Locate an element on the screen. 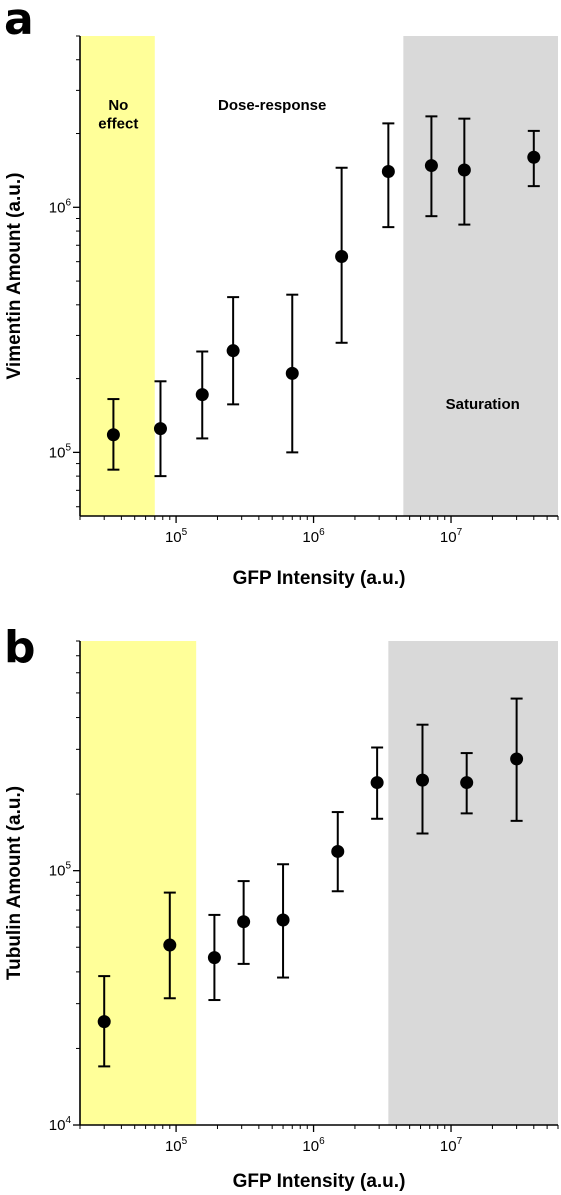 This screenshot has width=561, height=1195. y-tick-label: 10⁶ is located at coordinates (60, 206).